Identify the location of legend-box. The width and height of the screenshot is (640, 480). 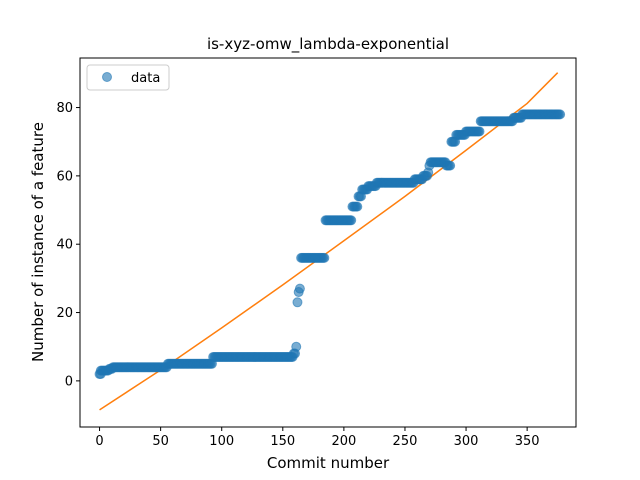
(128, 77).